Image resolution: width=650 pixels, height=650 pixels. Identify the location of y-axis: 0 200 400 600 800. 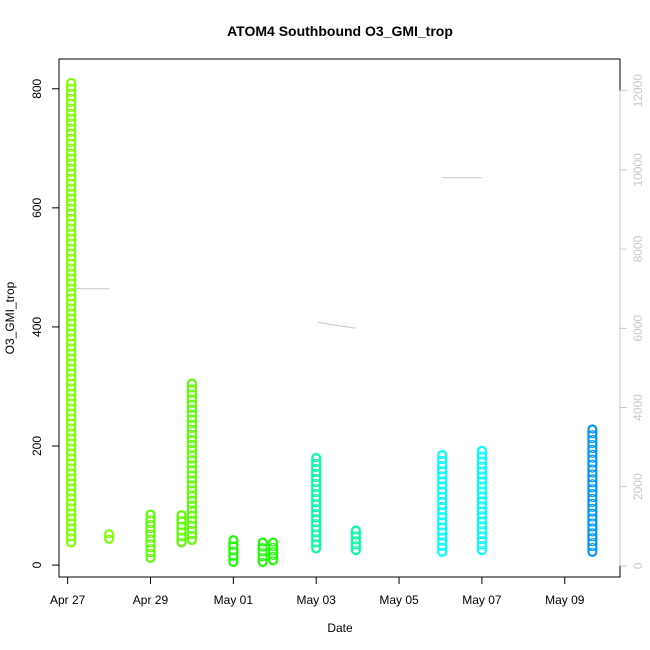
(45, 323).